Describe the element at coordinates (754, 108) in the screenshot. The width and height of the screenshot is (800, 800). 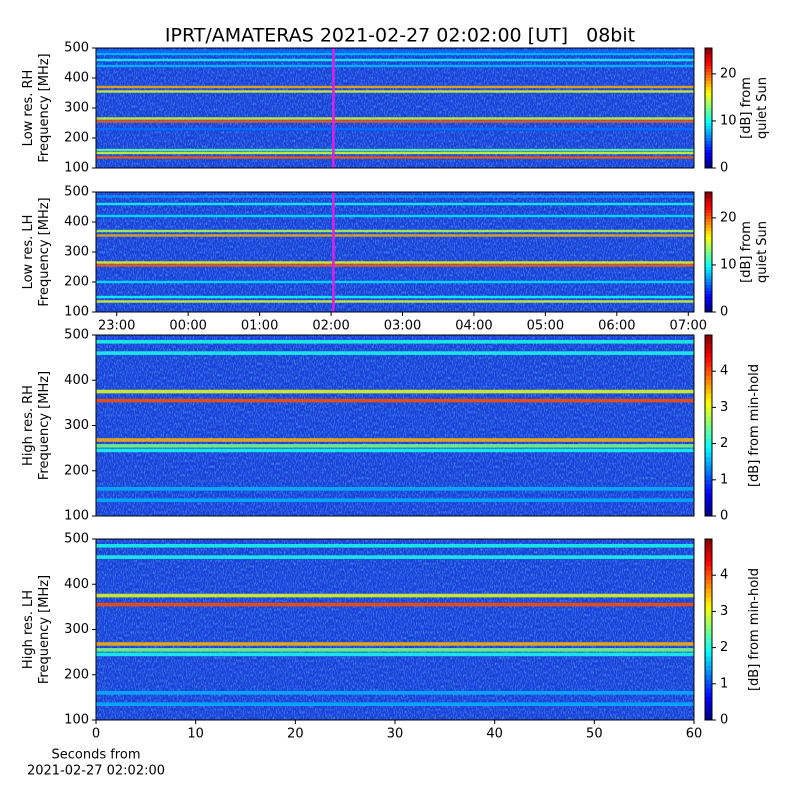
I see `colorbar-label: [dB] fromquiet Sun` at that location.